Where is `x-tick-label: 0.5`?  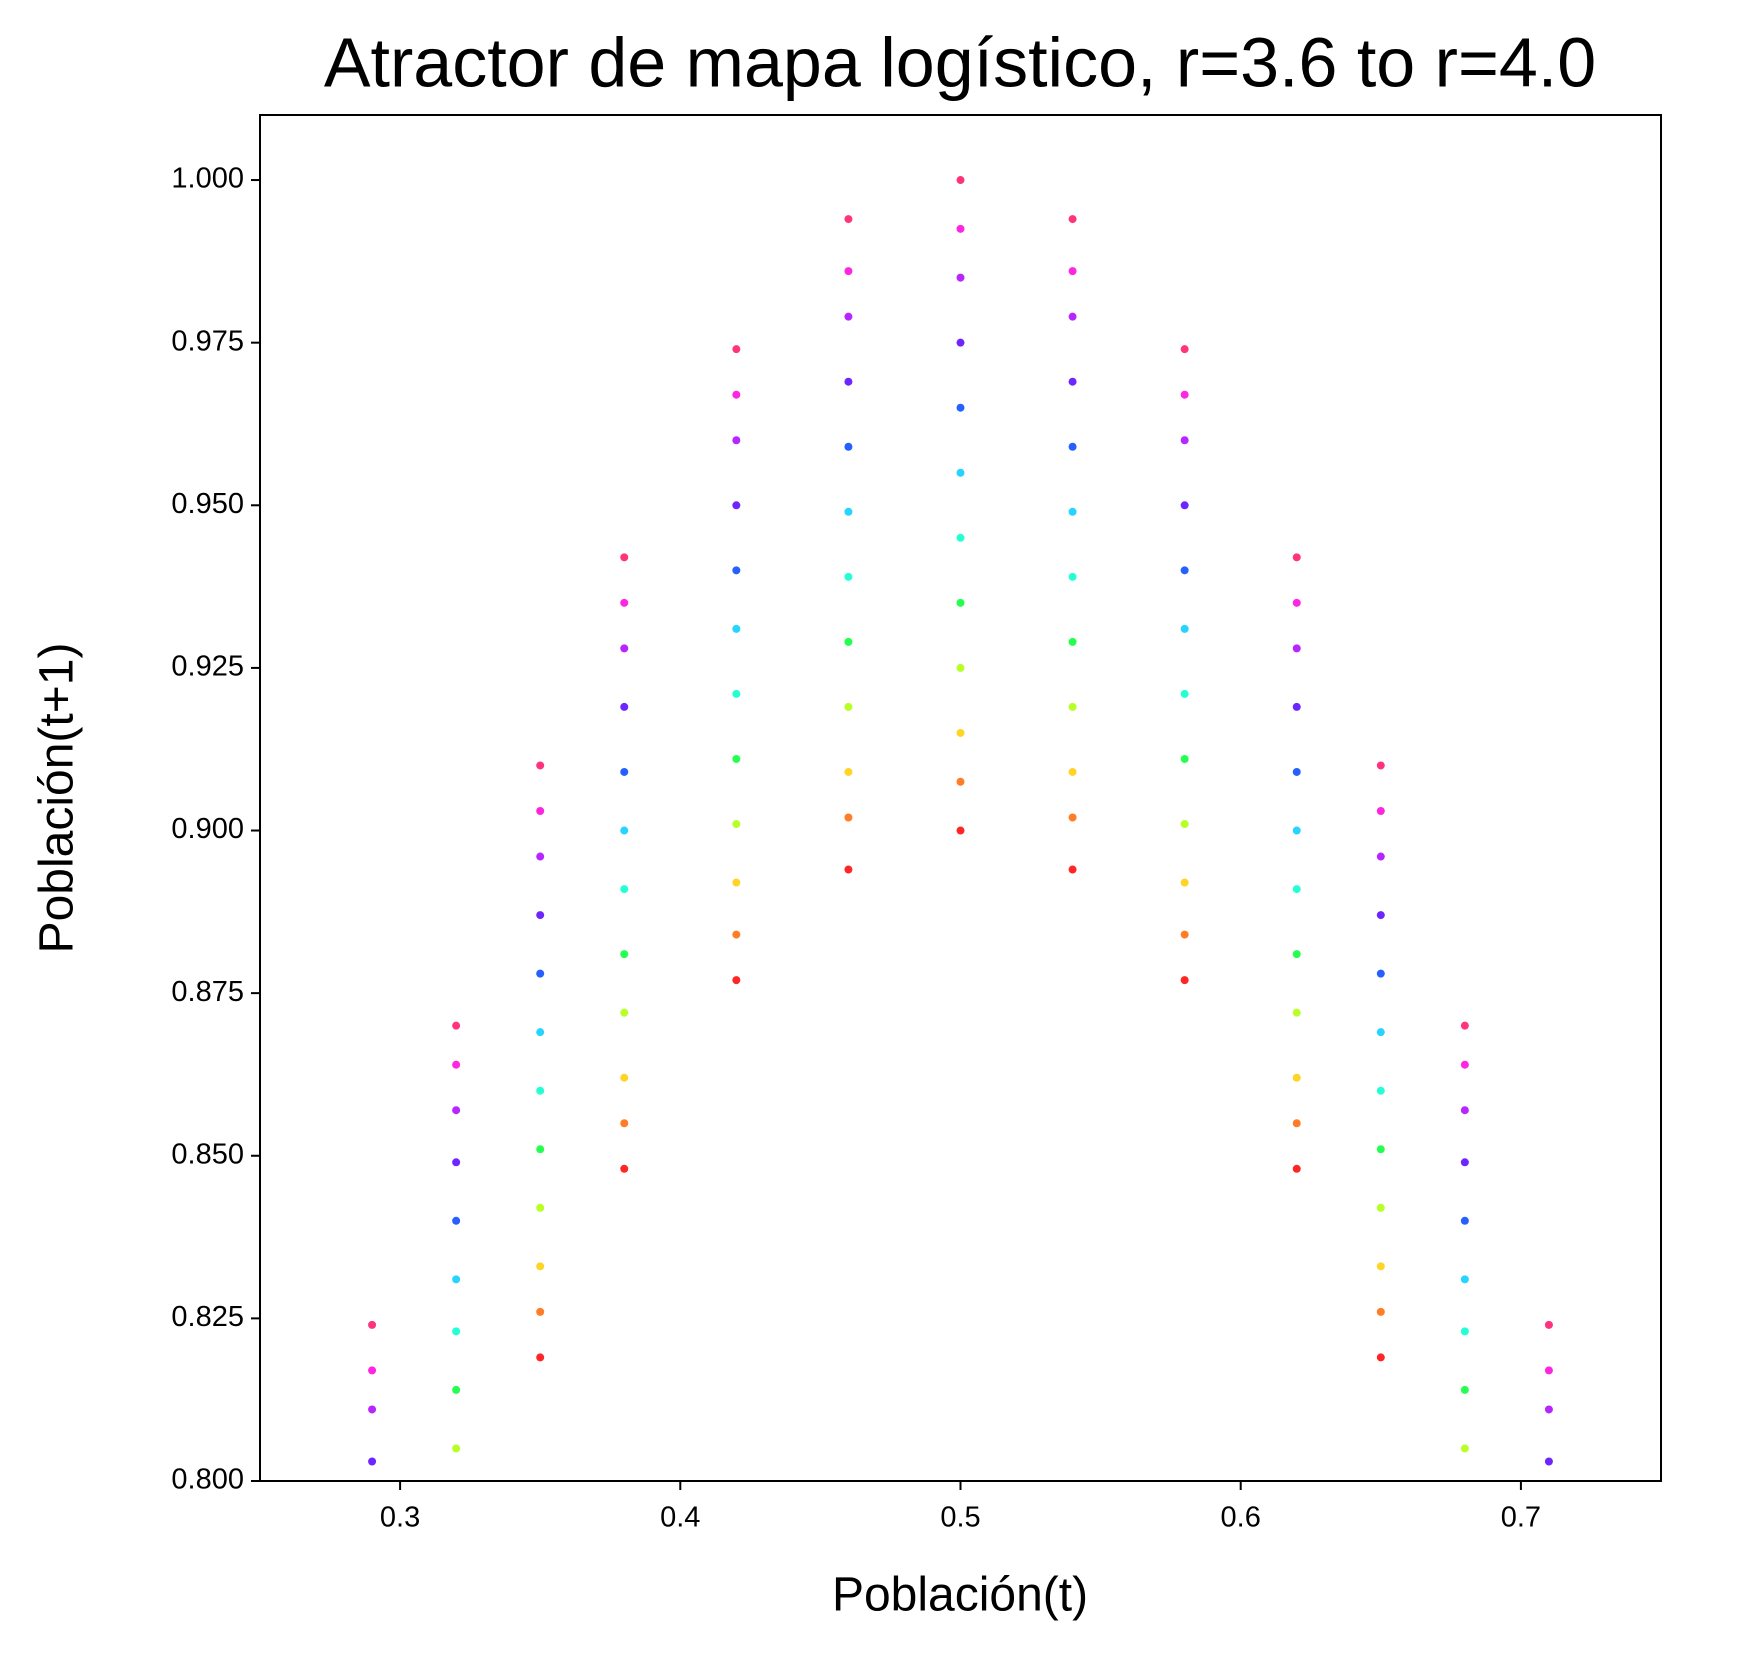 x-tick-label: 0.5 is located at coordinates (960, 1518).